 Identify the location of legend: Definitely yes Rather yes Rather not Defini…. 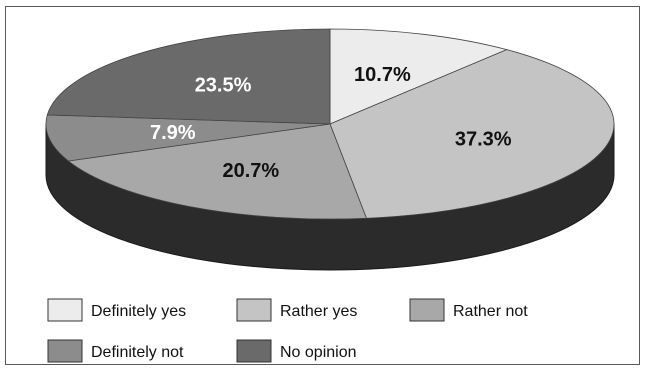
(287, 330).